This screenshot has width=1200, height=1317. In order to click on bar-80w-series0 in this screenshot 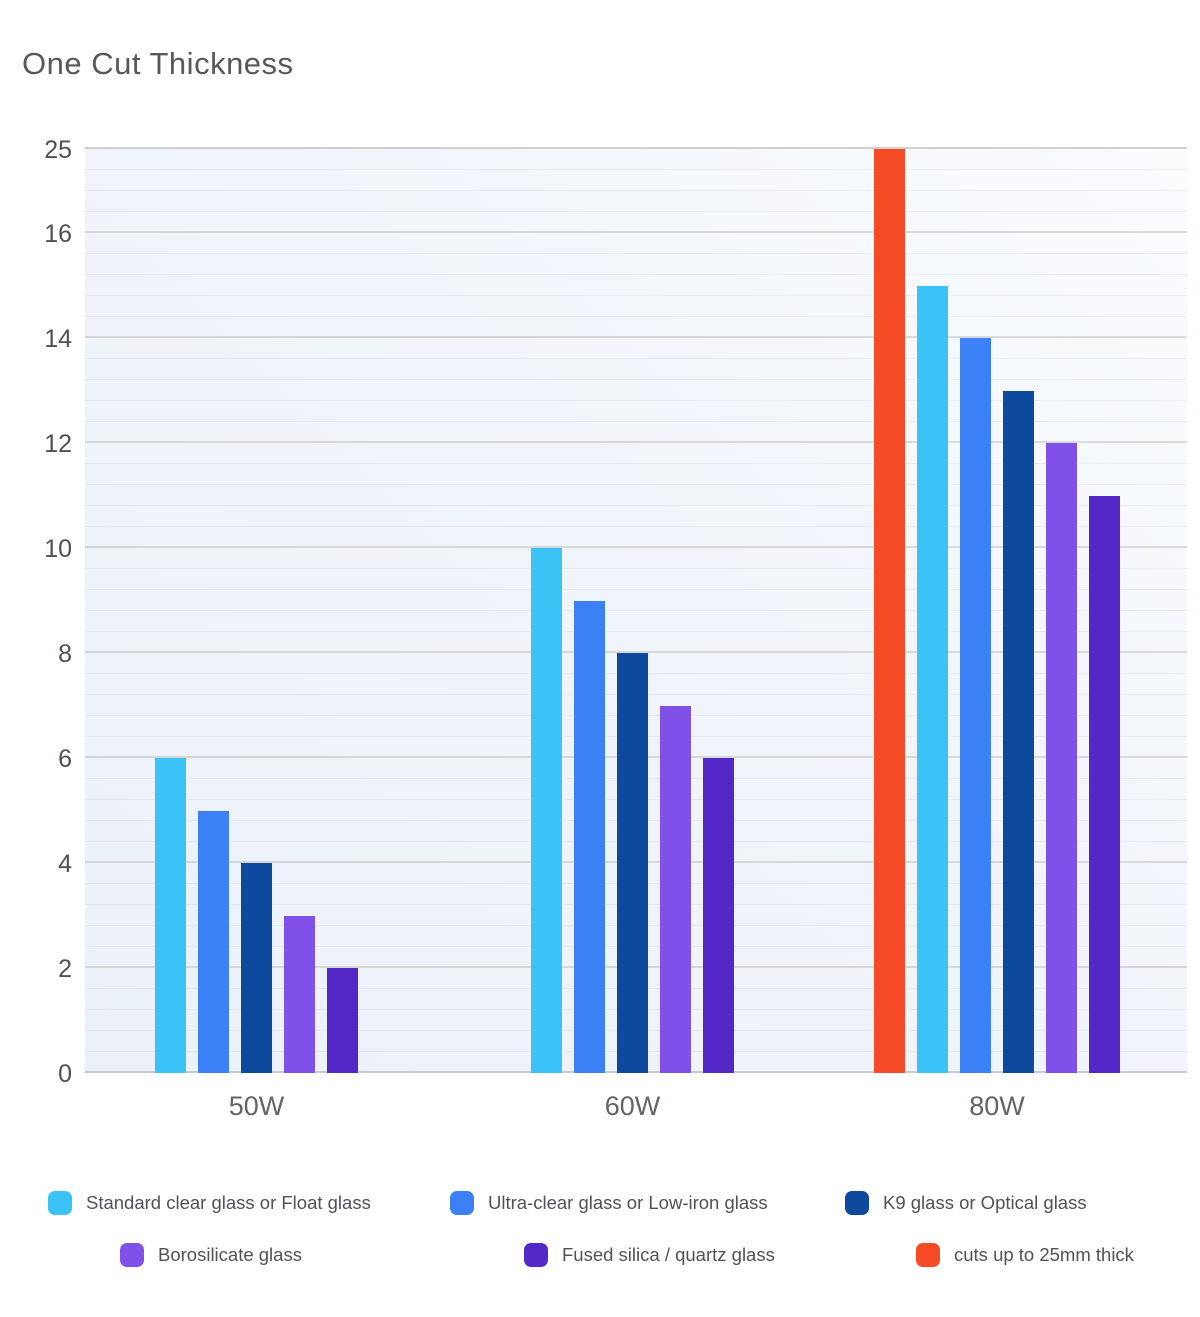, I will do `click(932, 679)`.